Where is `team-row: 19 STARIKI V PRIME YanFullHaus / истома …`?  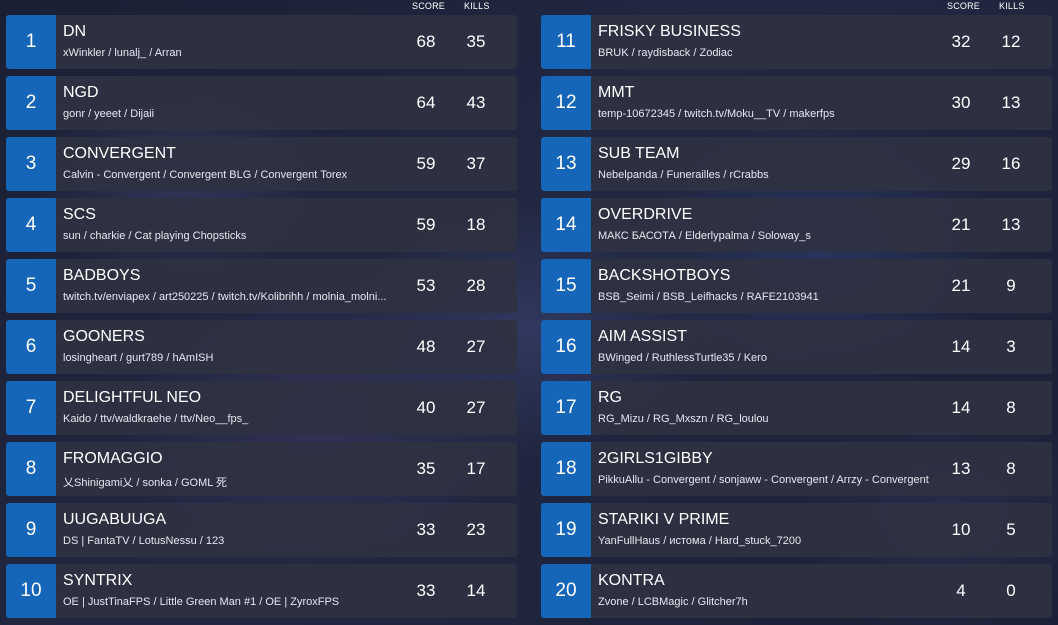 team-row: 19 STARIKI V PRIME YanFullHaus / истома … is located at coordinates (796, 530).